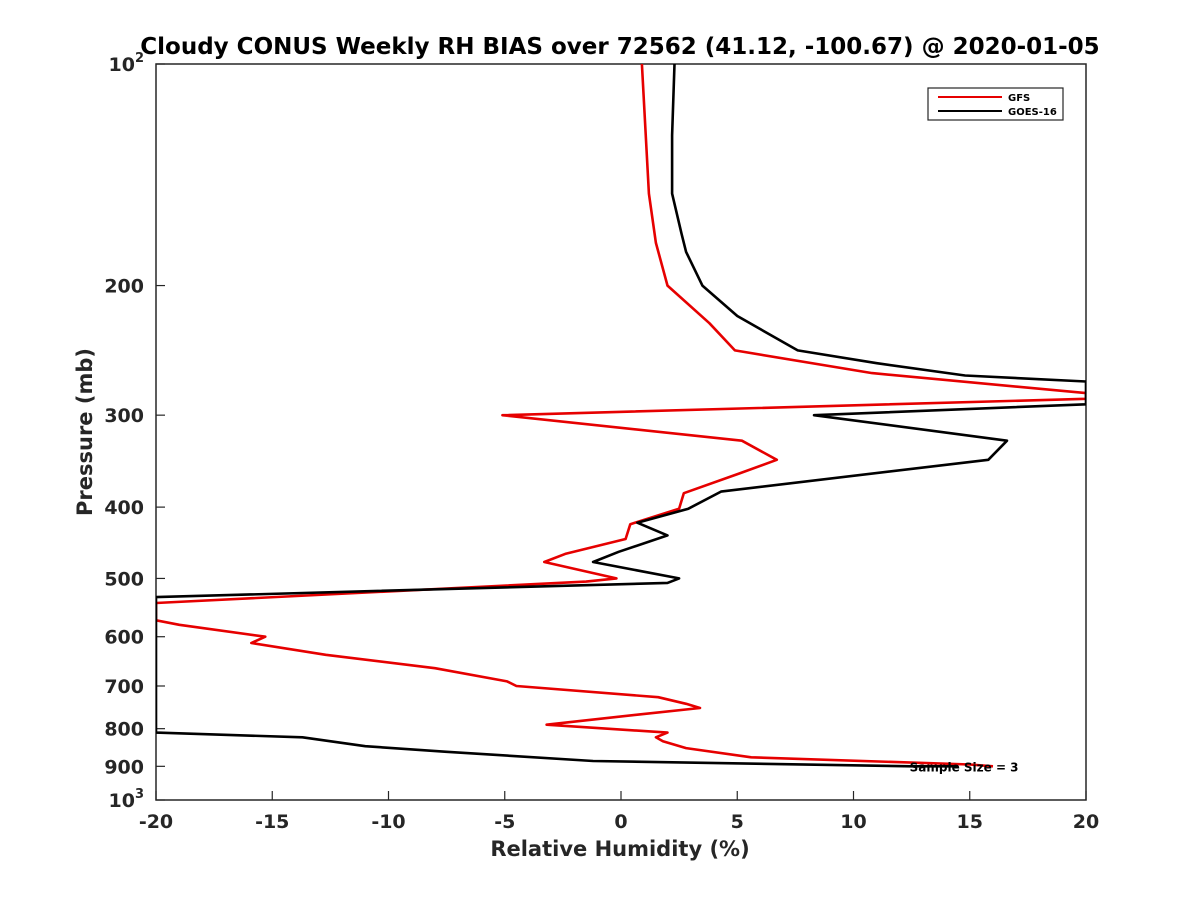 The image size is (1200, 900). What do you see at coordinates (853, 822) in the screenshot?
I see `x-tick-label: 10` at bounding box center [853, 822].